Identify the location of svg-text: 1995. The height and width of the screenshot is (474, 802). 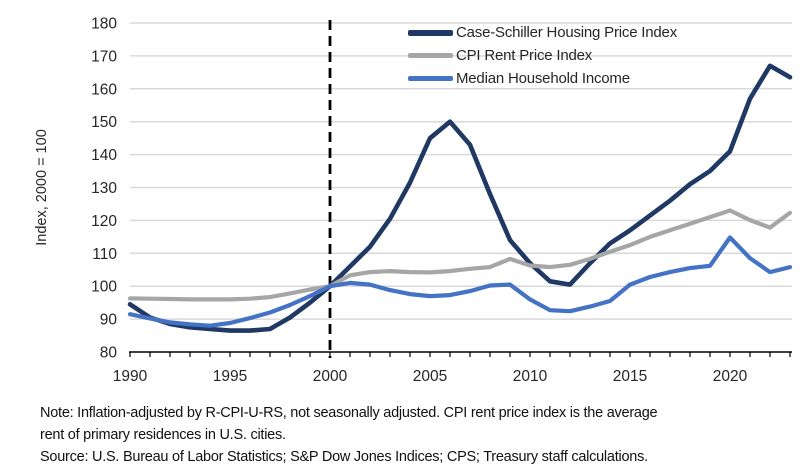
(230, 376).